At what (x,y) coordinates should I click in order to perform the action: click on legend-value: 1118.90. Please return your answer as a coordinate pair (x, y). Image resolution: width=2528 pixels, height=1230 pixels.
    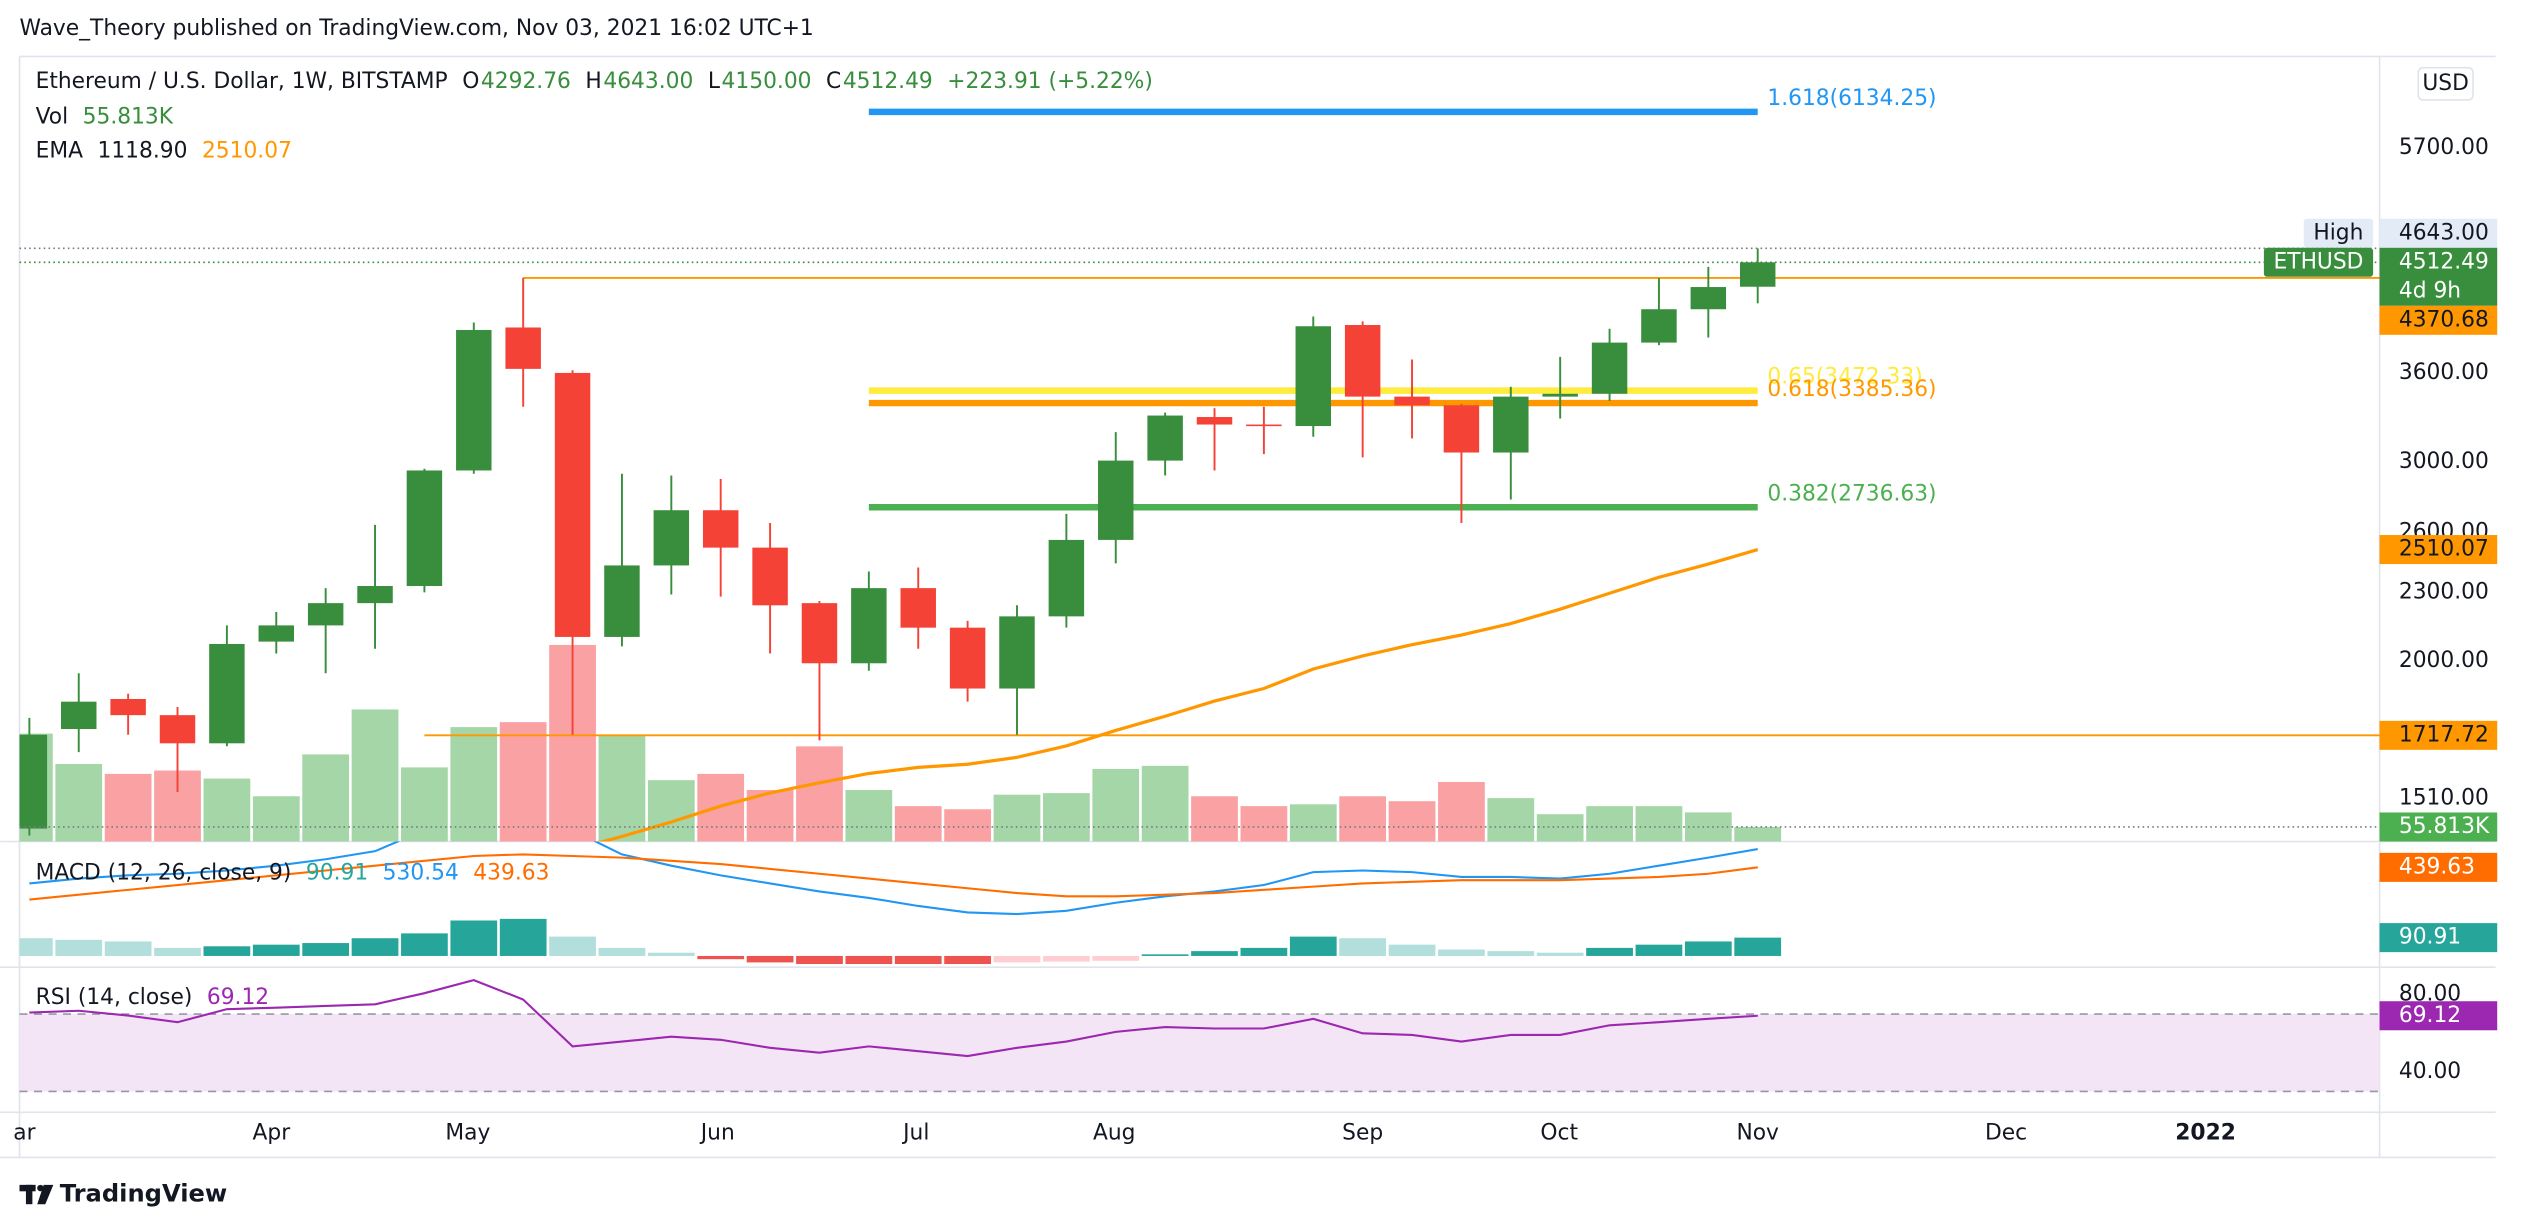
    Looking at the image, I should click on (143, 151).